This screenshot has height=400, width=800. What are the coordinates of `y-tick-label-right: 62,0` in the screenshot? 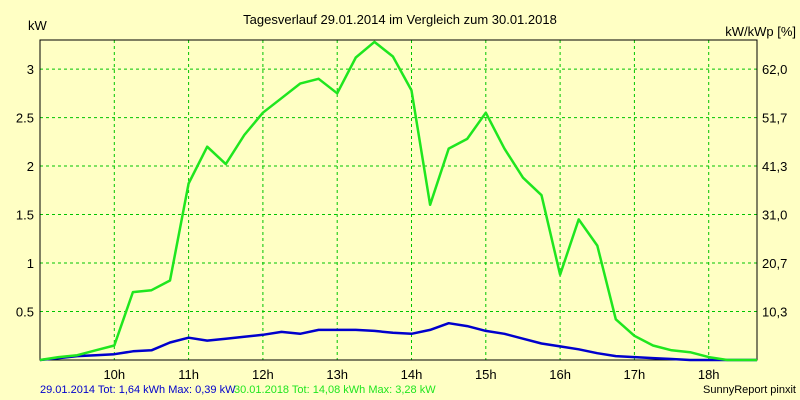 It's located at (774, 69).